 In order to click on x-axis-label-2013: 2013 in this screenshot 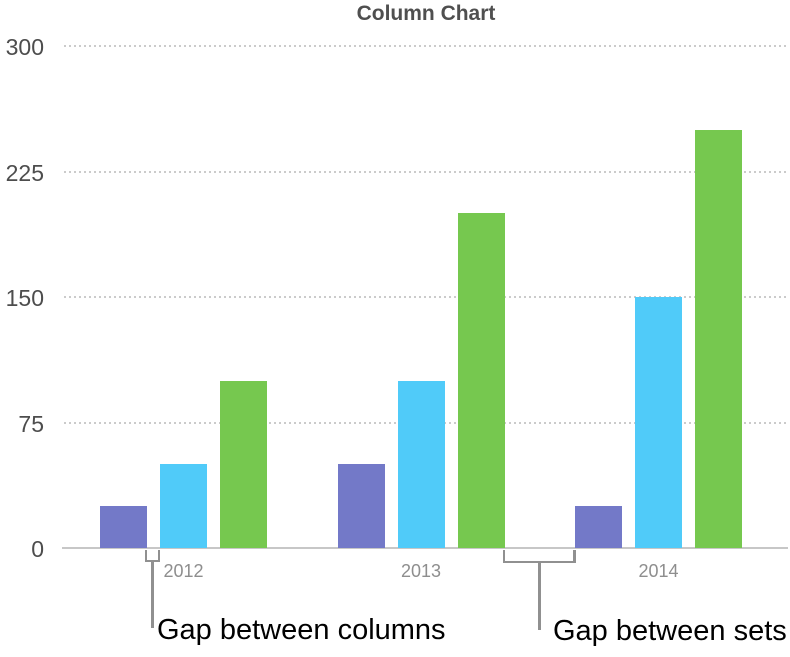, I will do `click(421, 571)`.